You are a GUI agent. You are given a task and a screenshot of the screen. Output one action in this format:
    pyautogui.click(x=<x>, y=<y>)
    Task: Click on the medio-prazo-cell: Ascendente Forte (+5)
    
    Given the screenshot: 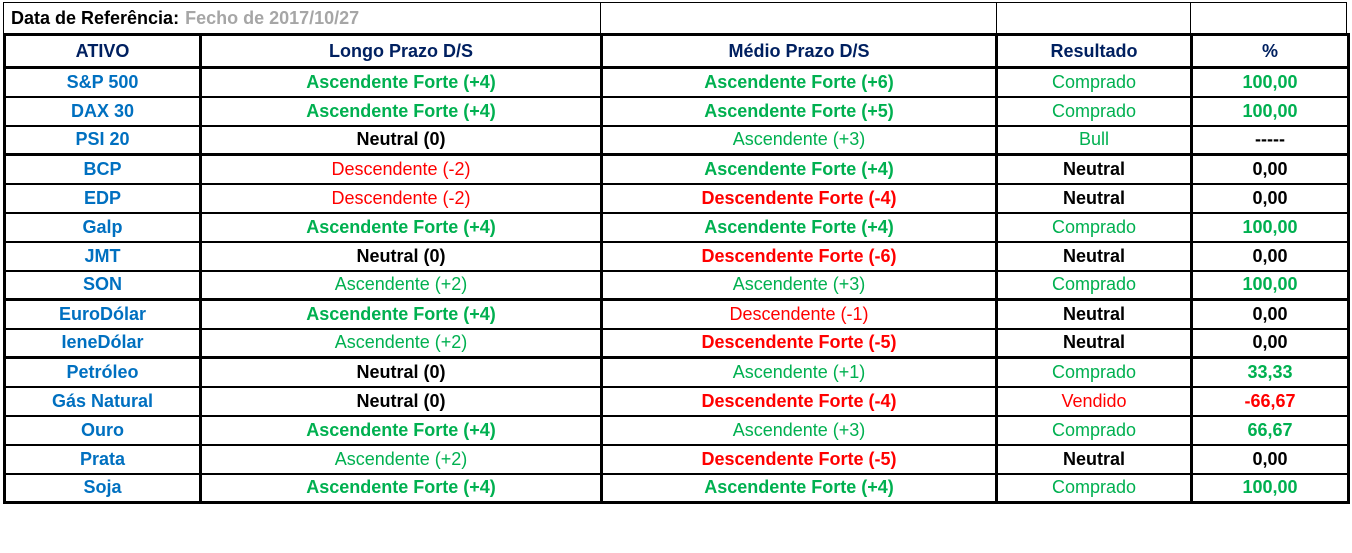 What is the action you would take?
    pyautogui.click(x=799, y=111)
    